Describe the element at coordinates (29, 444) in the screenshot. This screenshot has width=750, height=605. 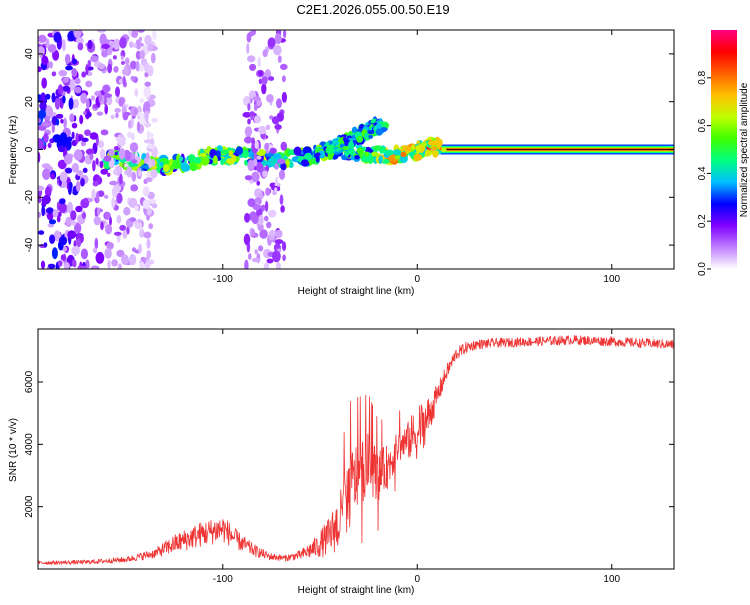
I see `y-tick-label: 4000` at that location.